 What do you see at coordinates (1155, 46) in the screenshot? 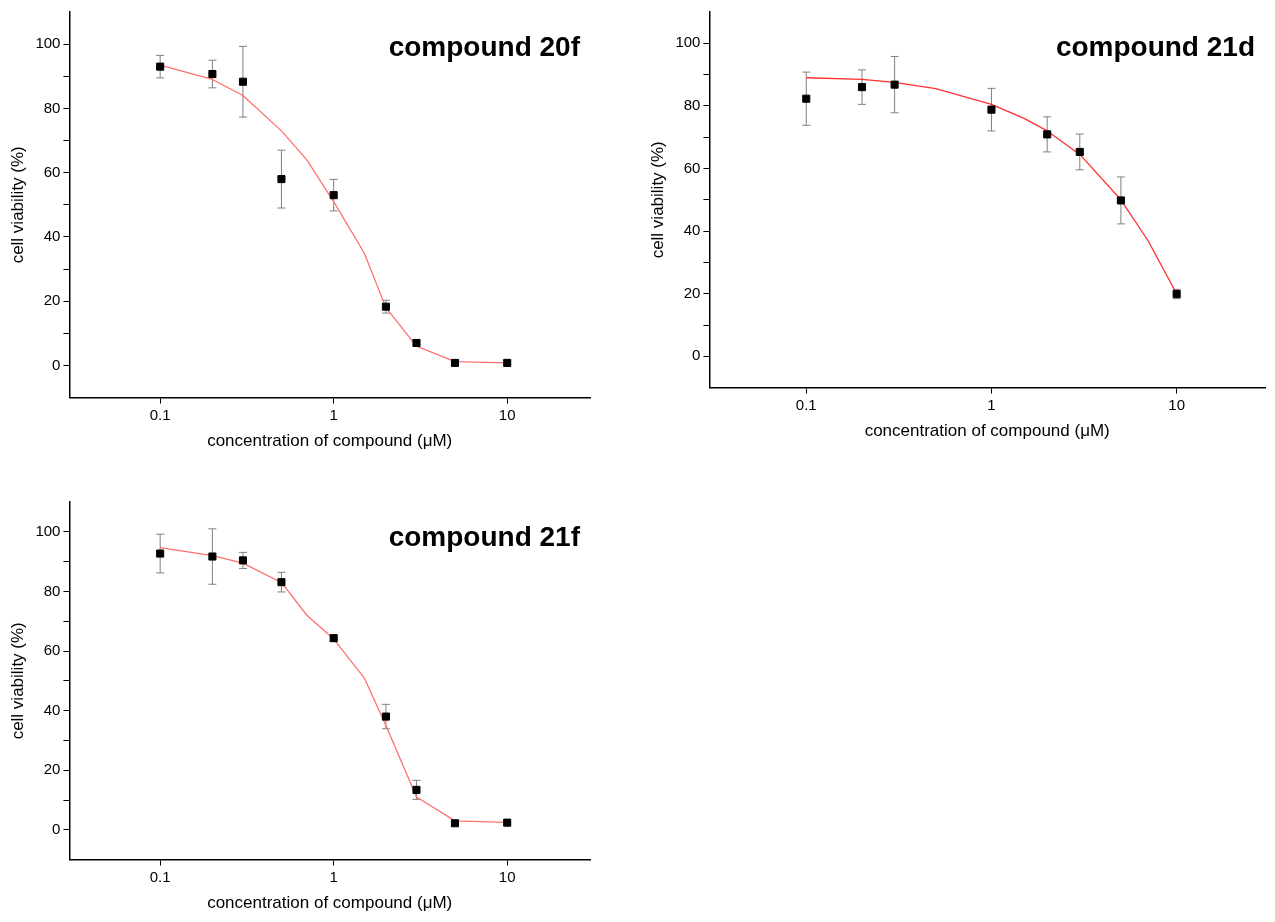
I see `text: compound 21d` at bounding box center [1155, 46].